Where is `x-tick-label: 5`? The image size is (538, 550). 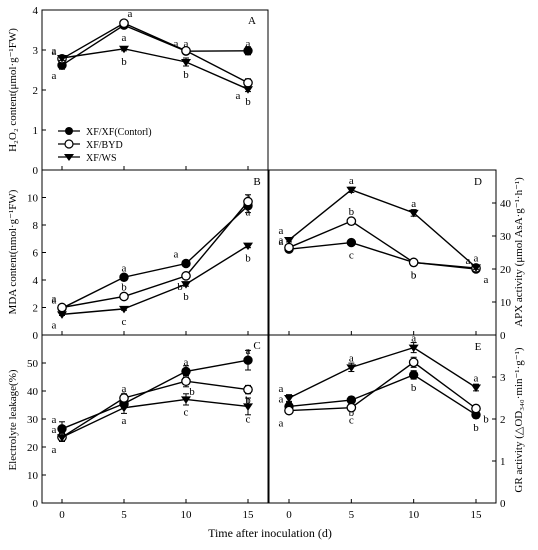
x-tick-label: 5 is located at coordinates (124, 515).